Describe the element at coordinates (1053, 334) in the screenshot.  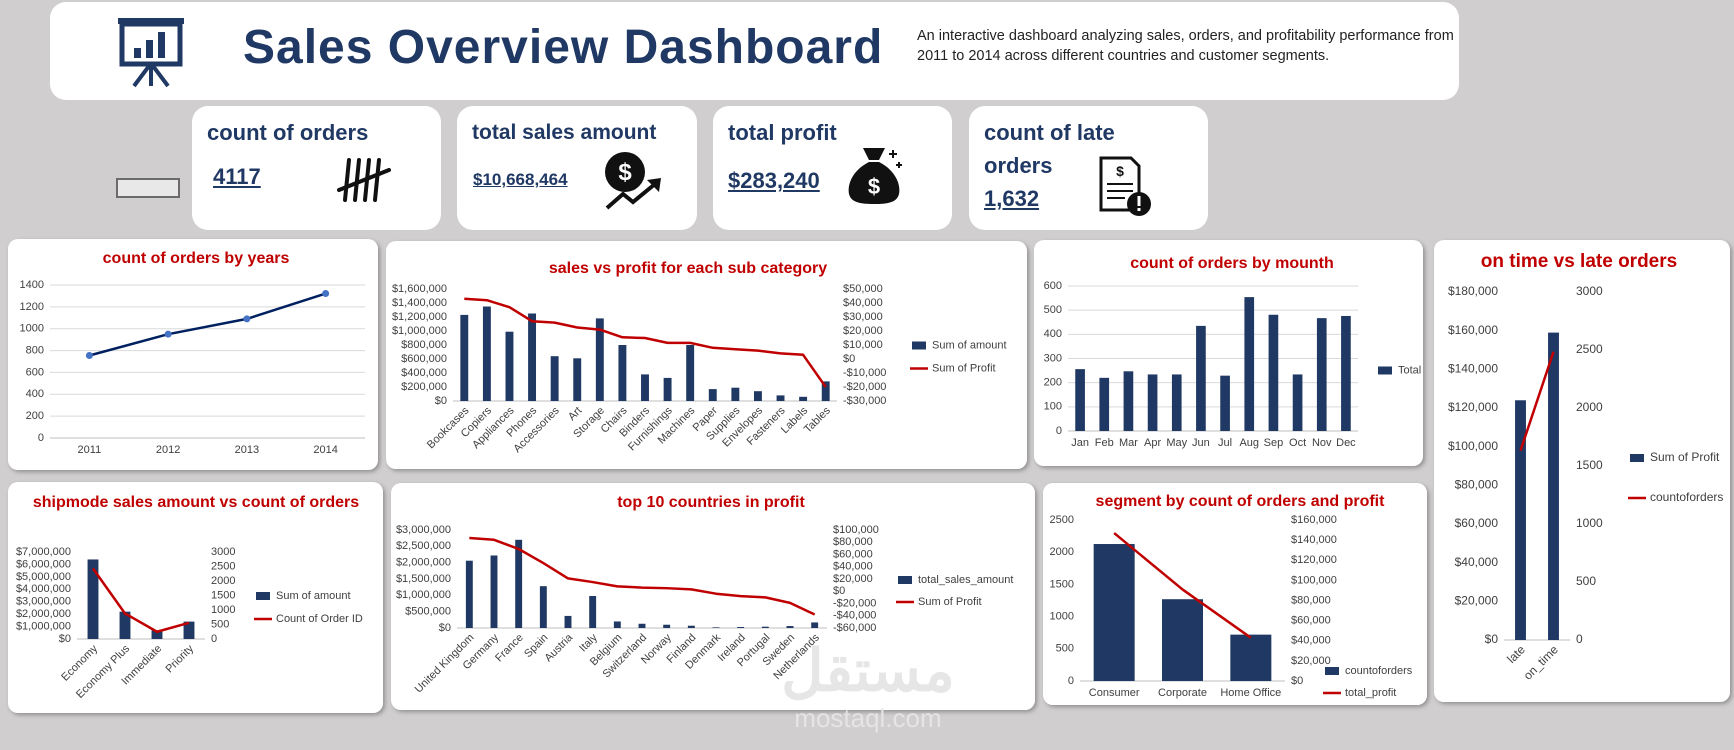
I see `y-tick-label: 400` at that location.